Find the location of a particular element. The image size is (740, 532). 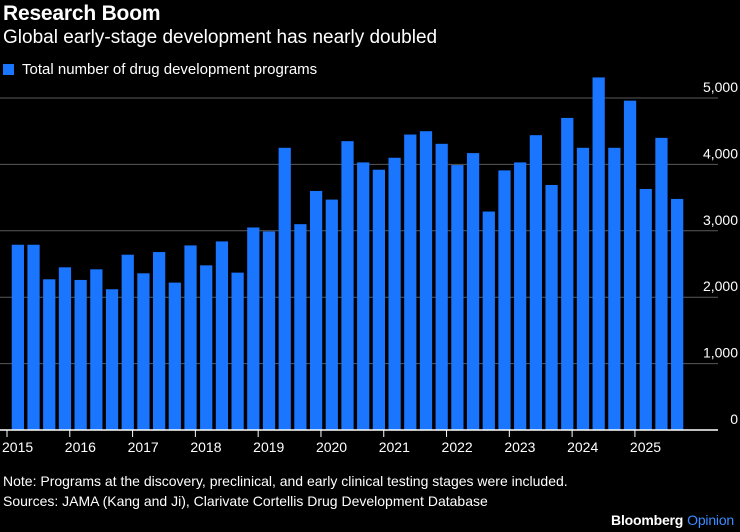

y-tick-label: 3,000 is located at coordinates (720, 220).